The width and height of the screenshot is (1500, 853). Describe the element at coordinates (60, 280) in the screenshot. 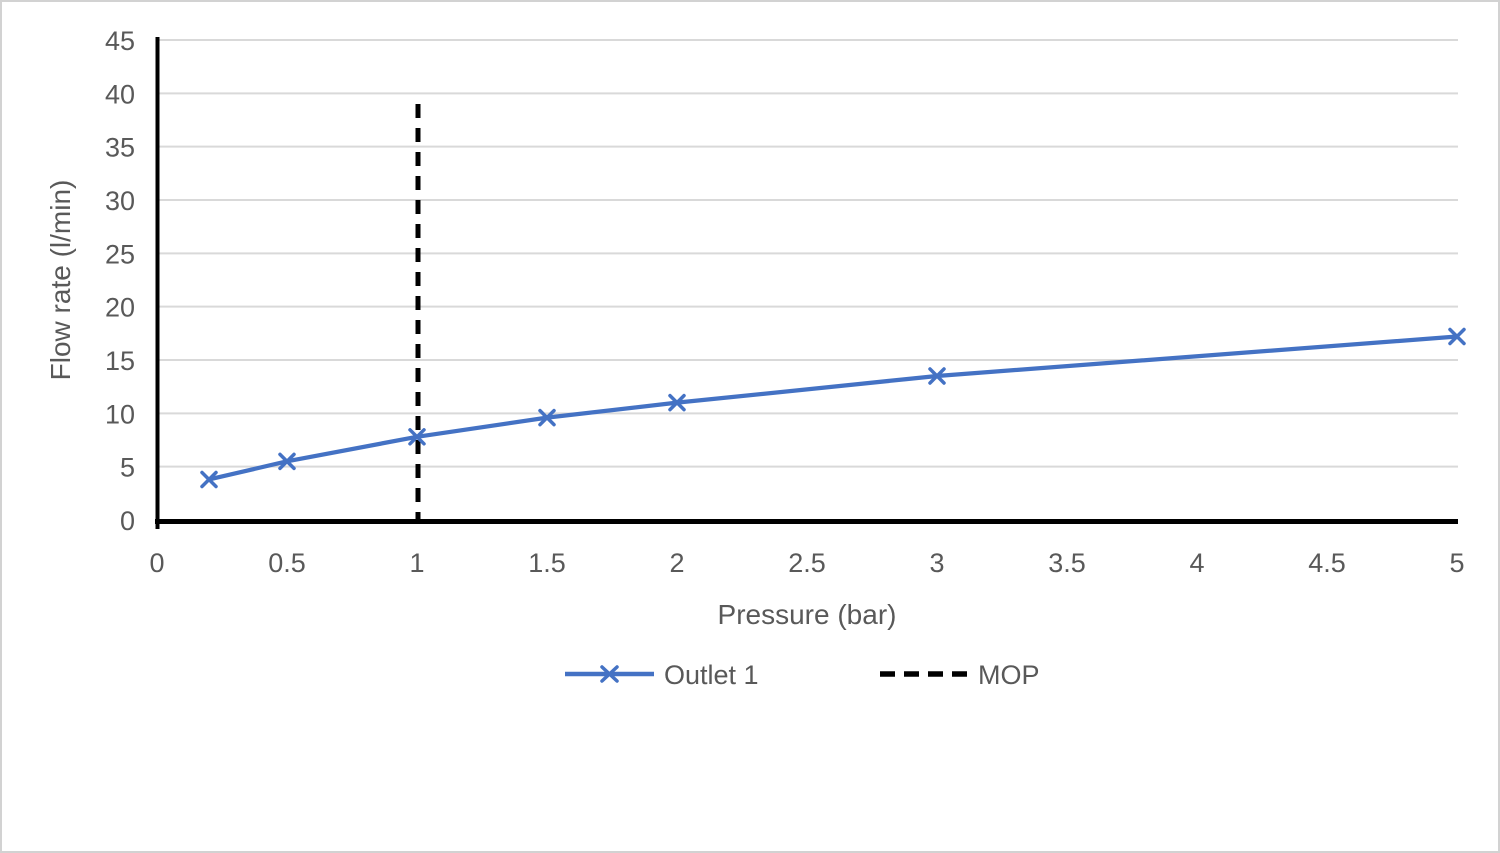

I see `y-axis-title: Flow rate (l/min)` at that location.